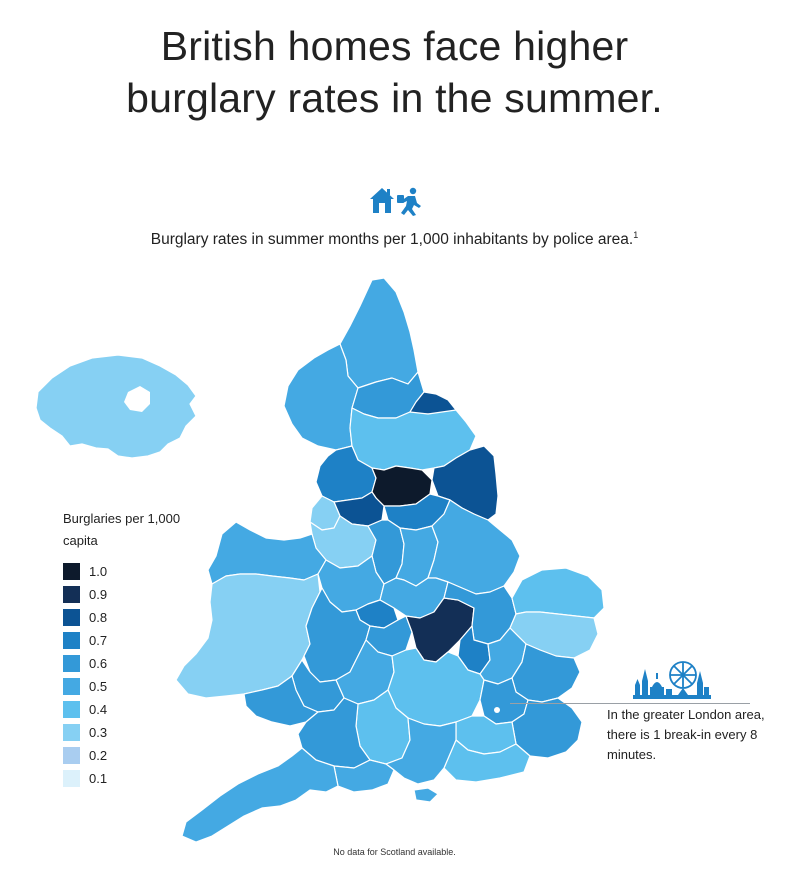 The height and width of the screenshot is (887, 789). Describe the element at coordinates (394, 98) in the screenshot. I see `title-line-2: burglary rates in the summer.` at that location.